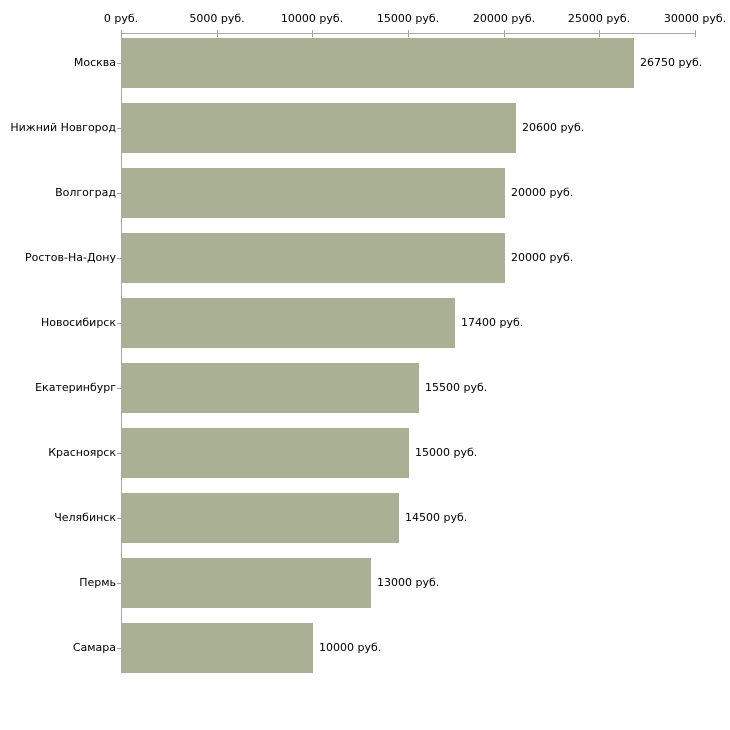  Describe the element at coordinates (94, 62) in the screenshot. I see `category-label: Москва` at that location.